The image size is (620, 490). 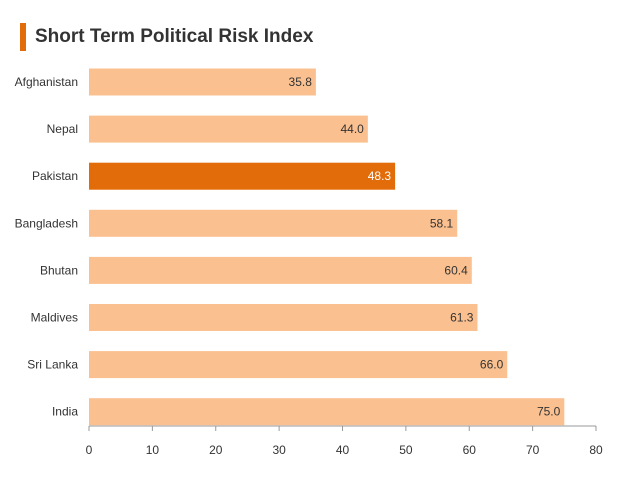 What do you see at coordinates (174, 36) in the screenshot?
I see `chart-title: Short Term Political Risk Index` at bounding box center [174, 36].